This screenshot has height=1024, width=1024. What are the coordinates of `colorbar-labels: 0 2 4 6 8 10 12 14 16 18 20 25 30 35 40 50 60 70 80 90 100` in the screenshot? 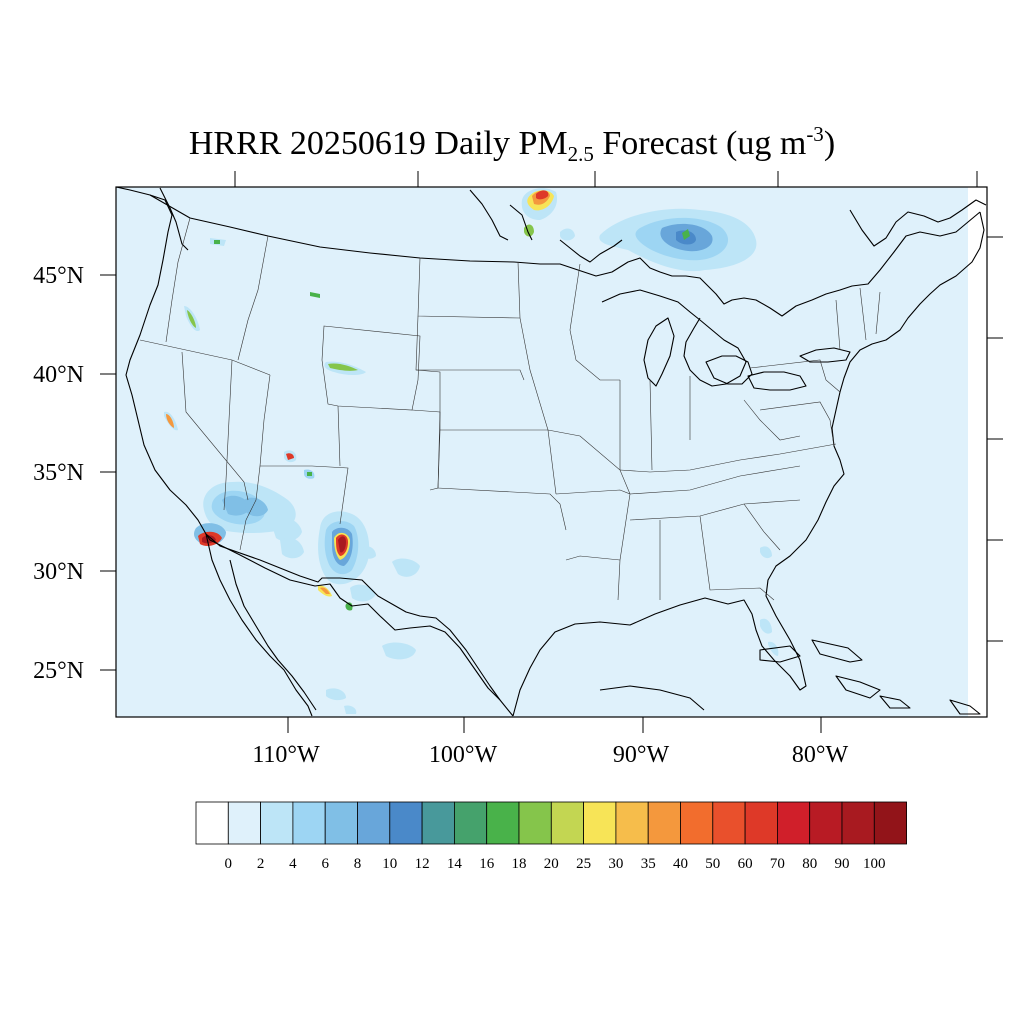 It's located at (555, 864).